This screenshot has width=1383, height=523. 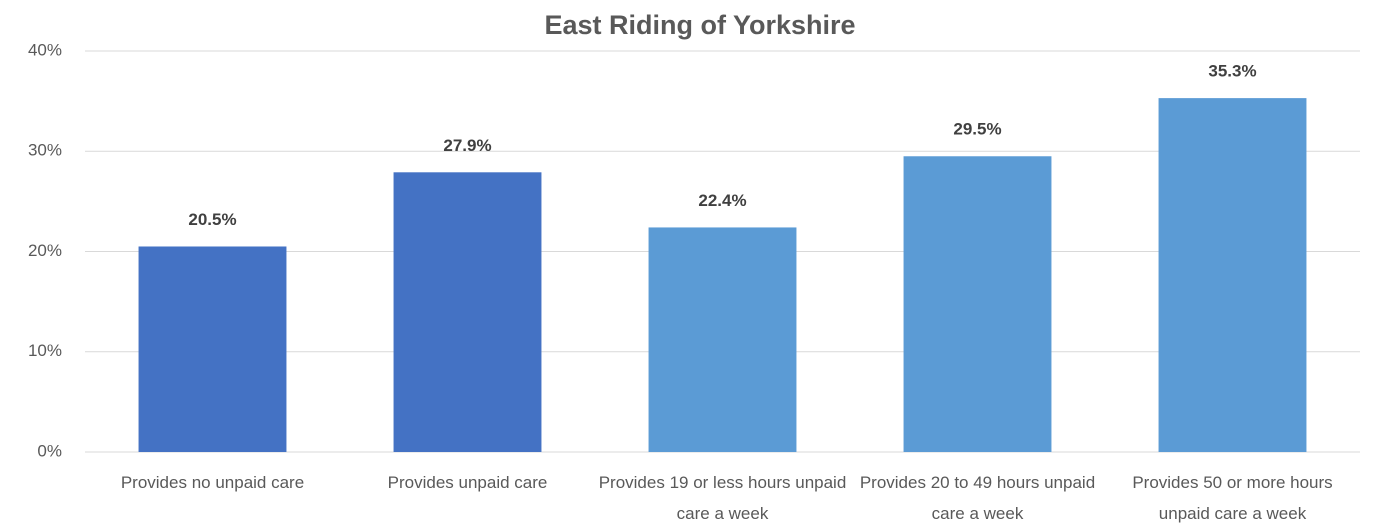 I want to click on y-tick-label: 40%, so click(x=45, y=49).